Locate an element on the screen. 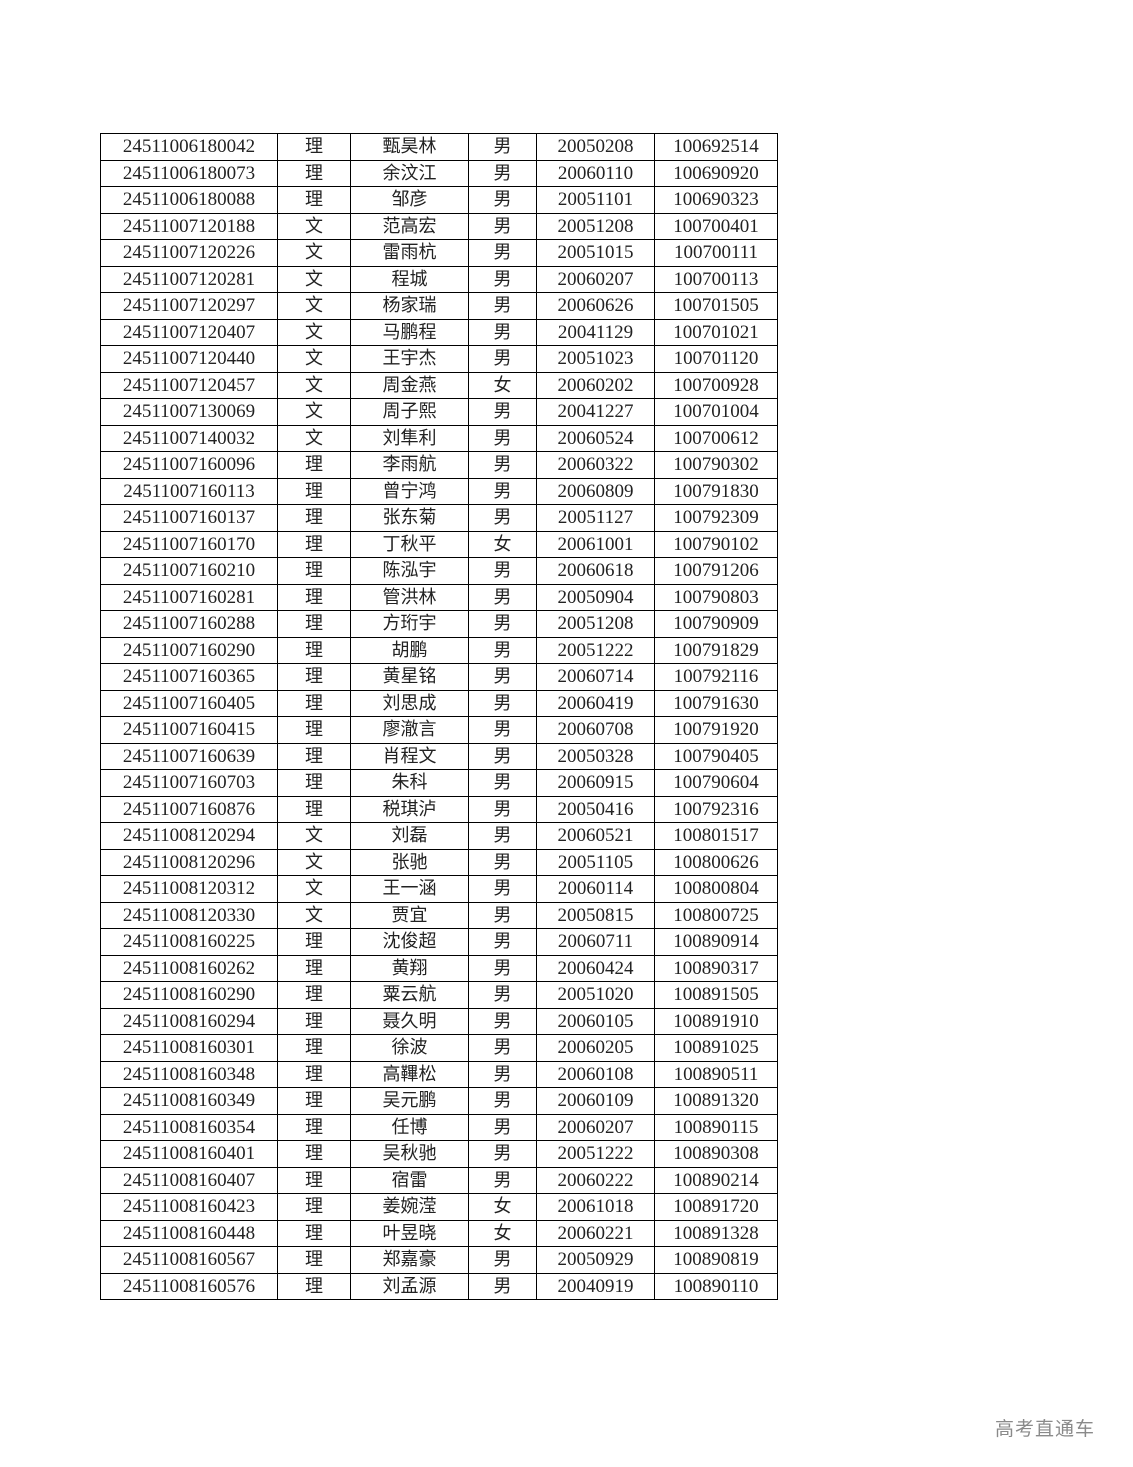 Image resolution: width=1133 pixels, height=1467 pixels. name-cell: 宿雷 is located at coordinates (409, 1180).